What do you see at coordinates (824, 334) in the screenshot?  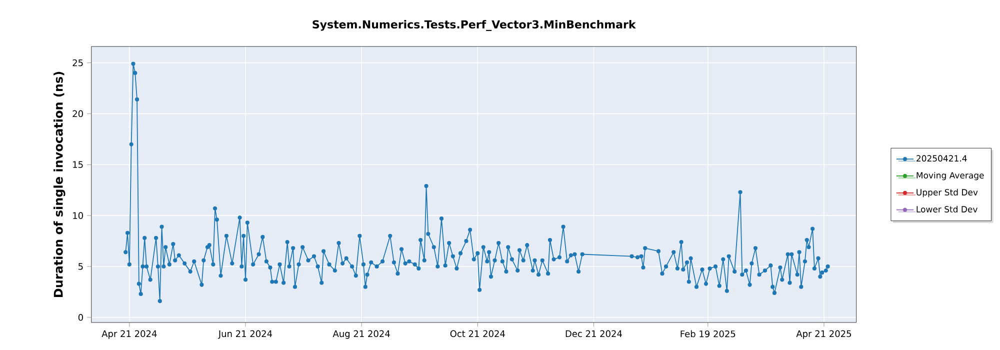 I see `x-tick-label: Apr 21 2025` at bounding box center [824, 334].